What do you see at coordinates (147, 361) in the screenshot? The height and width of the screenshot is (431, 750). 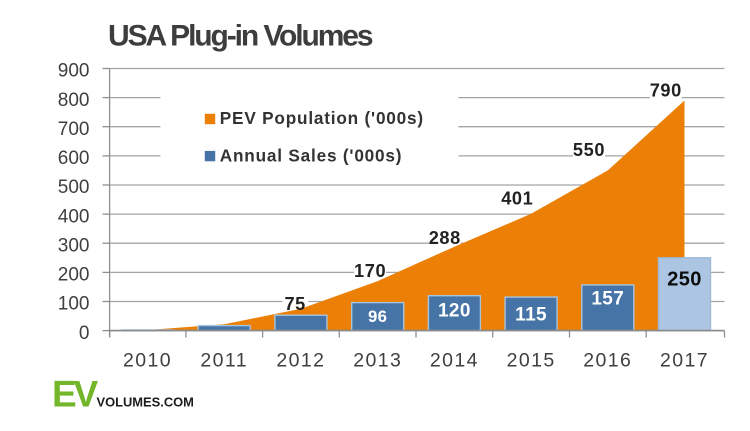 I see `svg-text: 2010` at bounding box center [147, 361].